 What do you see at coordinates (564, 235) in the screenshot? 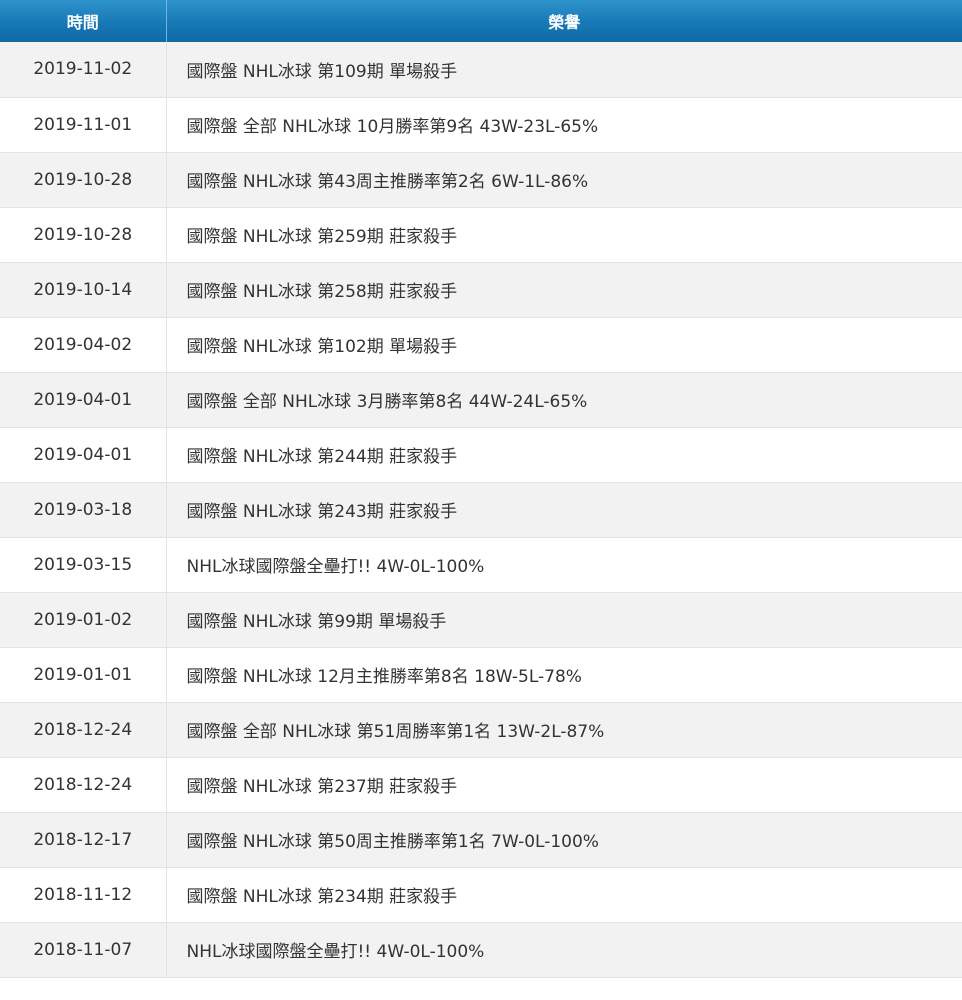
I see `honor-cell: 國際盤 NHL冰球 第259期 莊家殺手` at bounding box center [564, 235].